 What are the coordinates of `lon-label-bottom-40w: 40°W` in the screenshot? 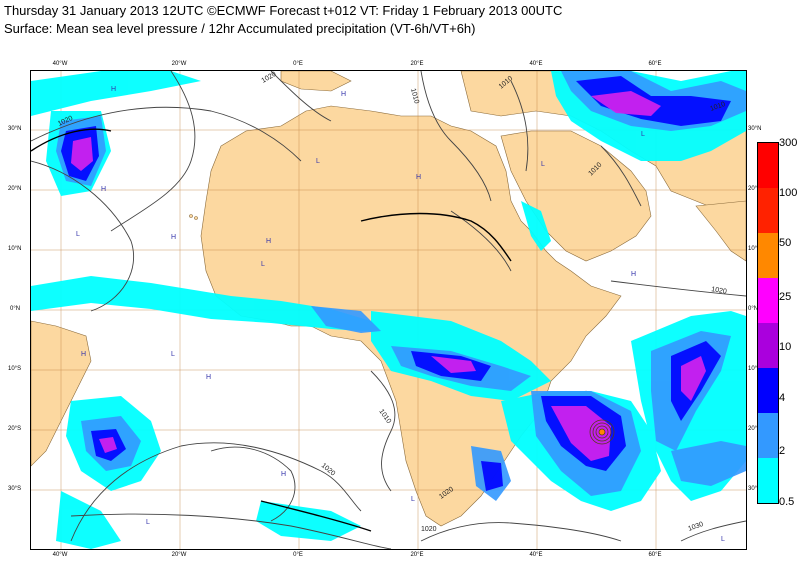 It's located at (60, 555).